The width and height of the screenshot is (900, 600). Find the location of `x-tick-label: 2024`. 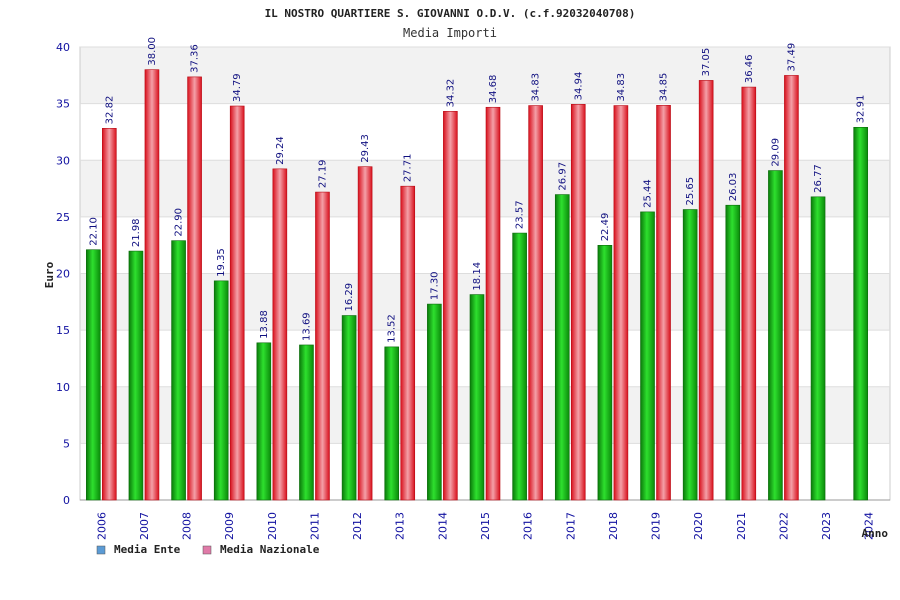

x-tick-label: 2024 is located at coordinates (869, 526).